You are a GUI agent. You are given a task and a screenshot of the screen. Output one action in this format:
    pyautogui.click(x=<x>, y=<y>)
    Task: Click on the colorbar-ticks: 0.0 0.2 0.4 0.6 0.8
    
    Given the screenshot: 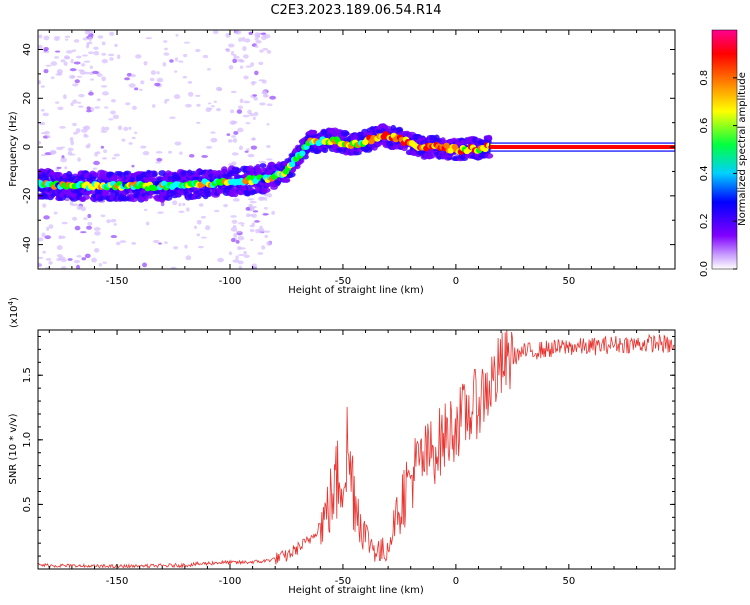 What is the action you would take?
    pyautogui.click(x=718, y=173)
    